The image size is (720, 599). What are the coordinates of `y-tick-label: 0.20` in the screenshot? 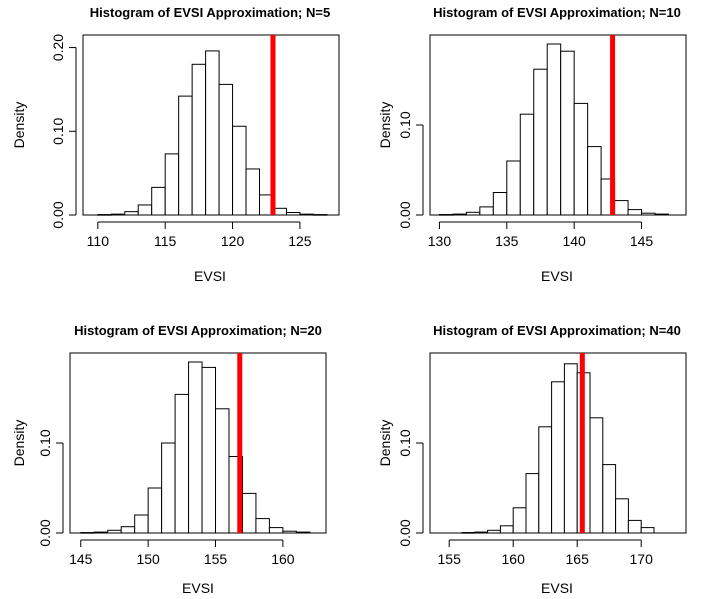 It's located at (58, 47).